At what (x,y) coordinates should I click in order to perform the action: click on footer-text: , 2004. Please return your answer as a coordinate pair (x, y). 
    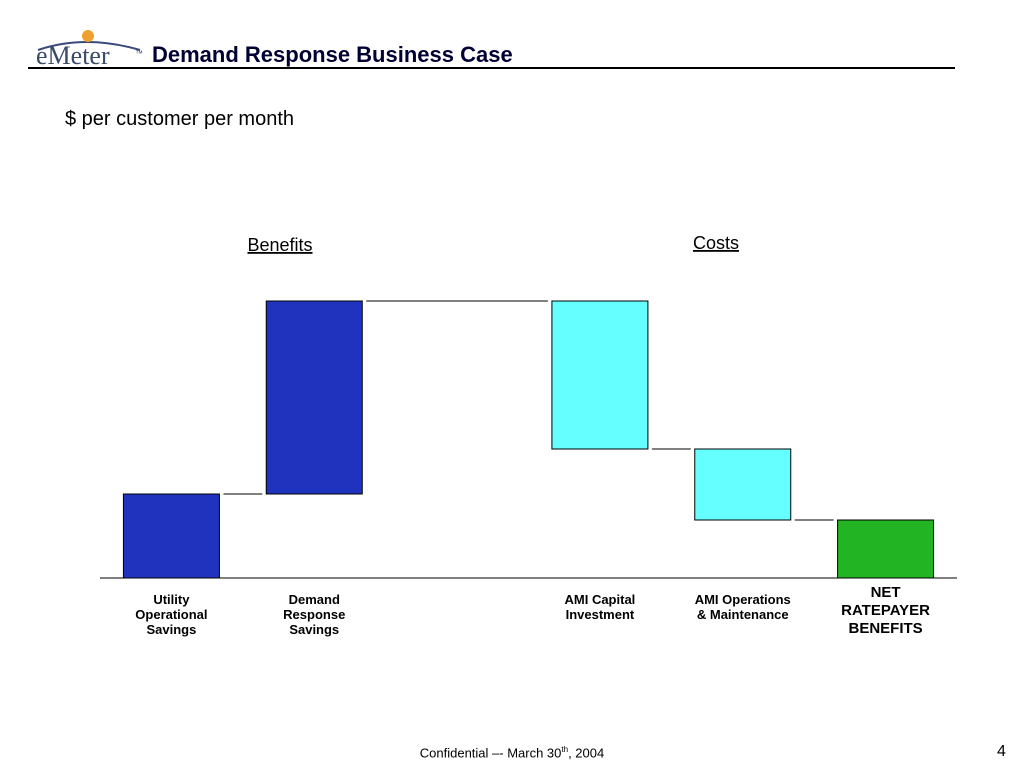
    Looking at the image, I should click on (586, 753).